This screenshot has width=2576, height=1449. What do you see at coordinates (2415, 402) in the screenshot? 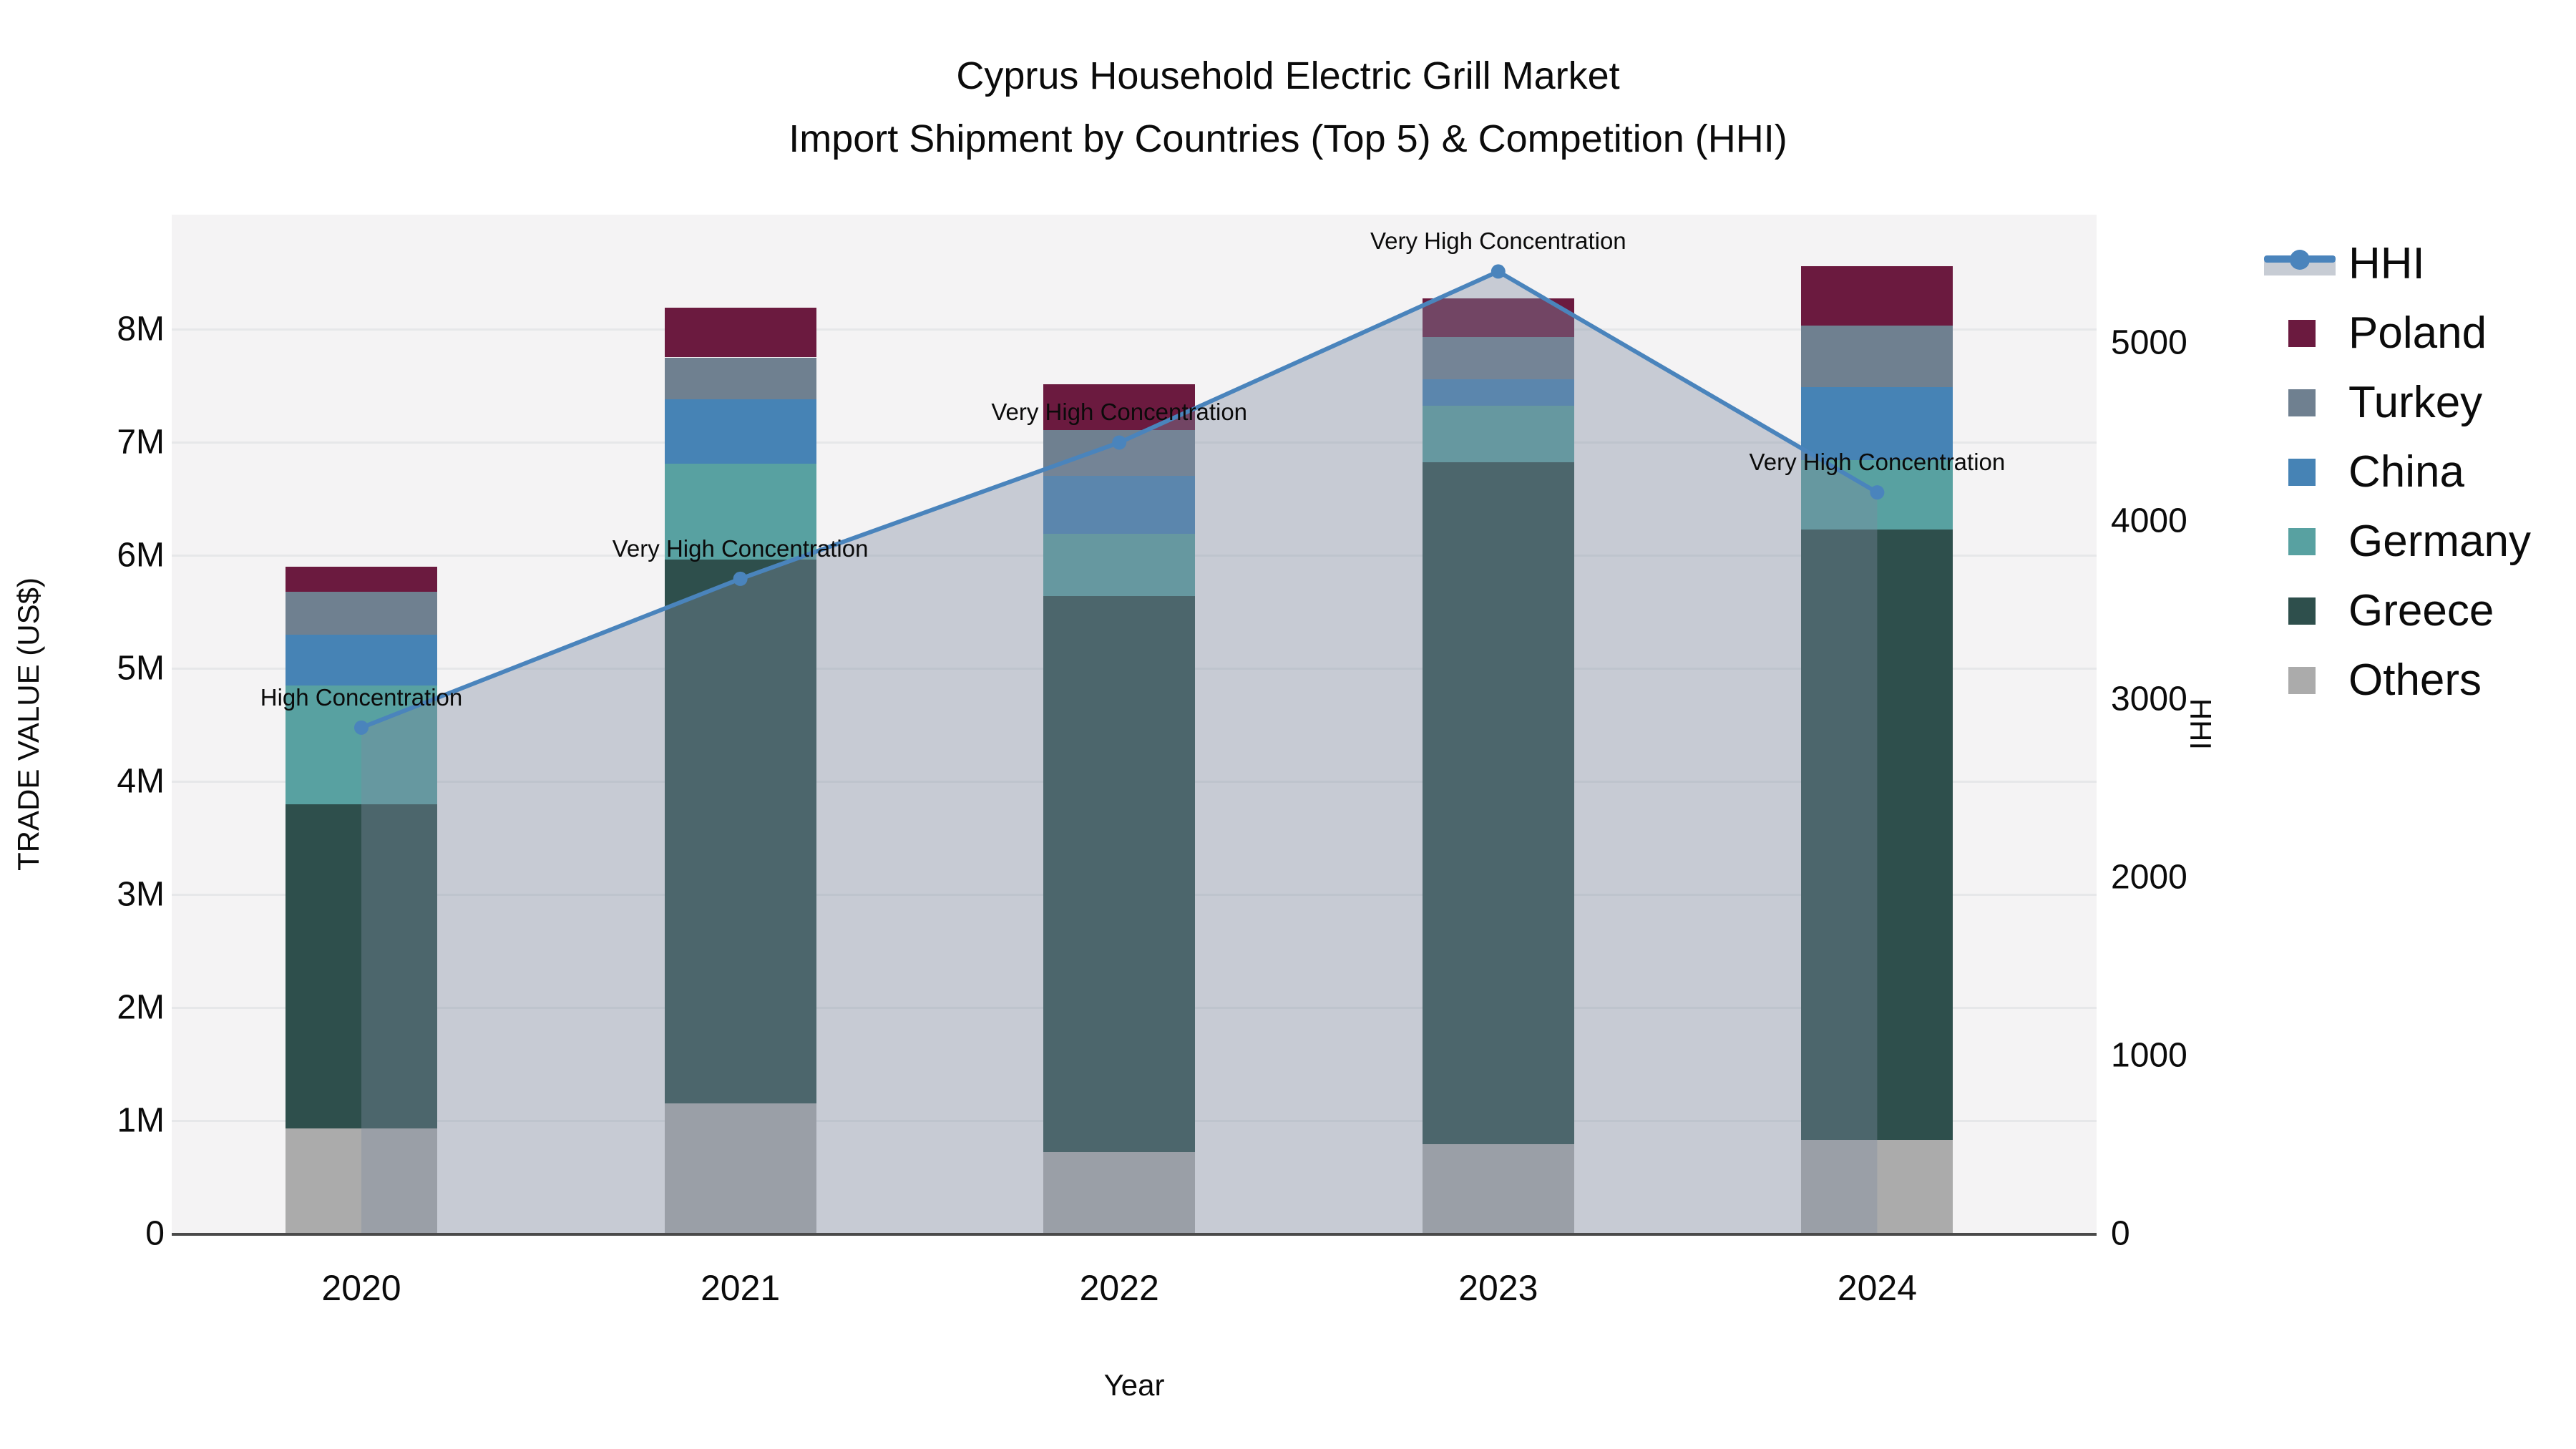
I see `legend-label-turkey: Turkey` at bounding box center [2415, 402].